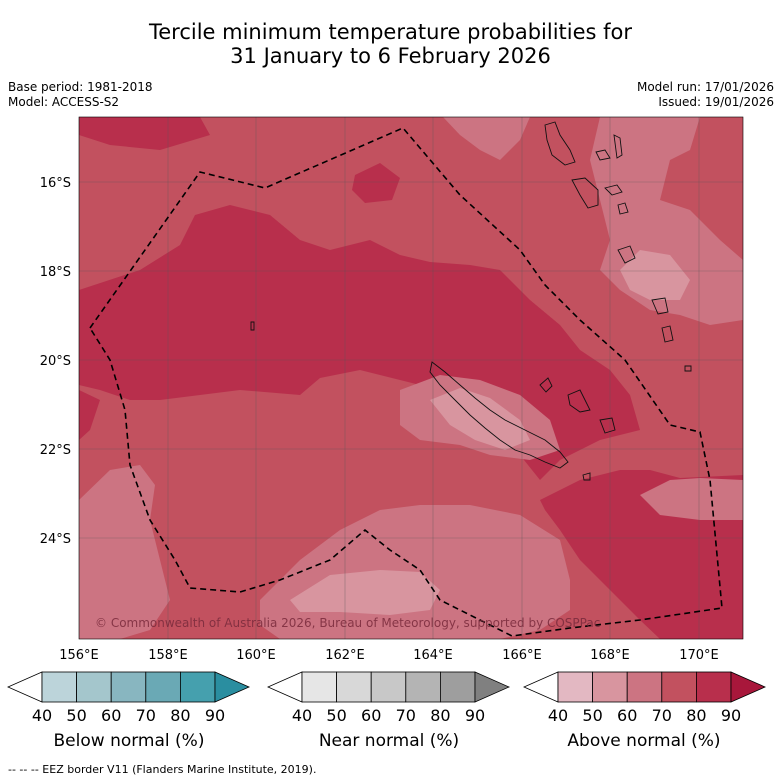 The width and height of the screenshot is (781, 781). Describe the element at coordinates (480, 419) in the screenshot. I see `region-above-50-nc` at that location.